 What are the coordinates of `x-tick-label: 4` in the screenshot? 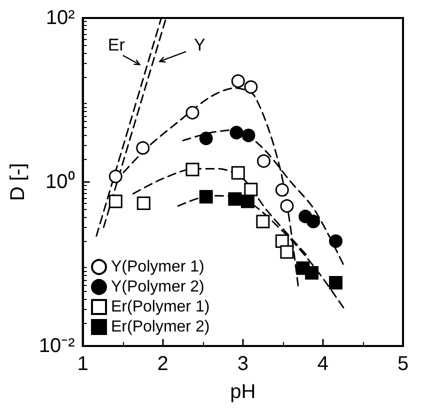 It's located at (323, 364).